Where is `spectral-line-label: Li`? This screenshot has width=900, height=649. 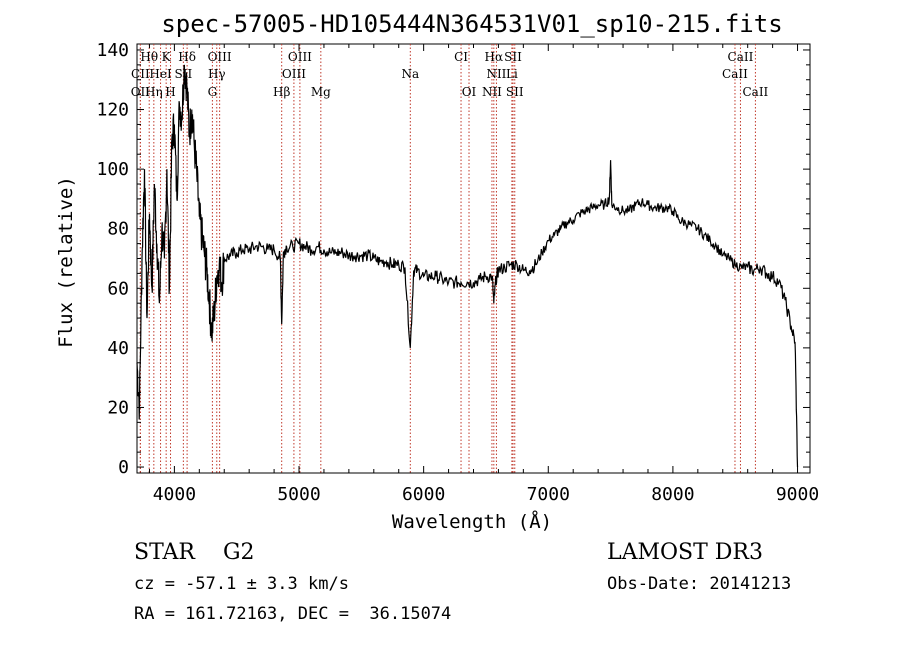
spectral-line-label: Li is located at coordinates (512, 74).